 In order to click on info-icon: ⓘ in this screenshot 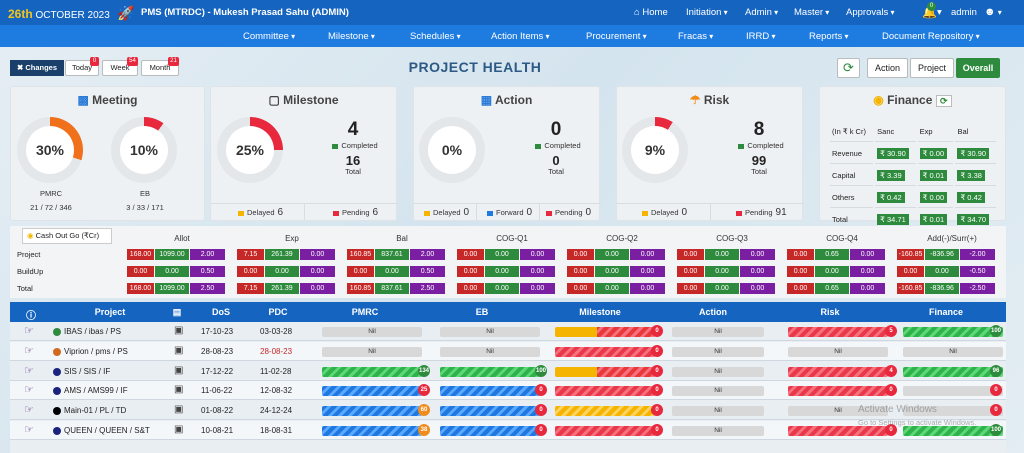, I will do `click(31, 316)`.